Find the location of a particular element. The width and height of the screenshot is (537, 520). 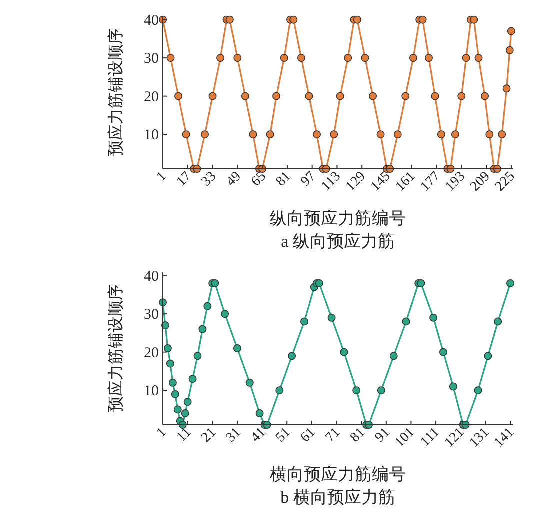

x-tick-label: 61 is located at coordinates (308, 435).